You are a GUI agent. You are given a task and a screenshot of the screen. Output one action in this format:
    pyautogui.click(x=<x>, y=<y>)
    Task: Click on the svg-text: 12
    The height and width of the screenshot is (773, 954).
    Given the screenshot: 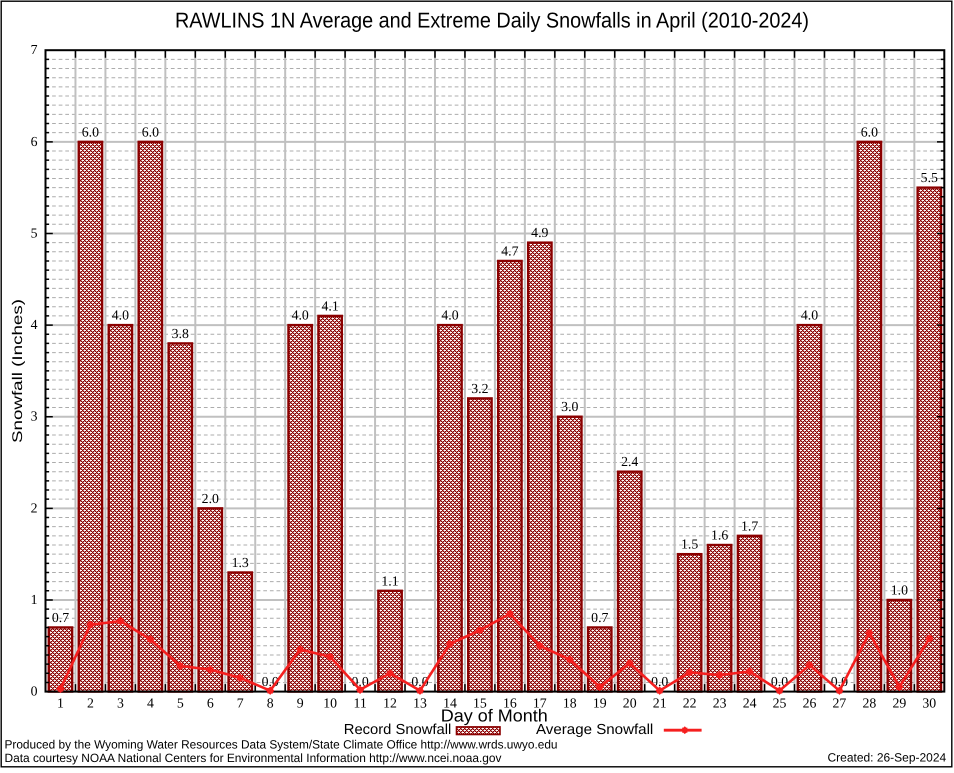 What is the action you would take?
    pyautogui.click(x=390, y=703)
    